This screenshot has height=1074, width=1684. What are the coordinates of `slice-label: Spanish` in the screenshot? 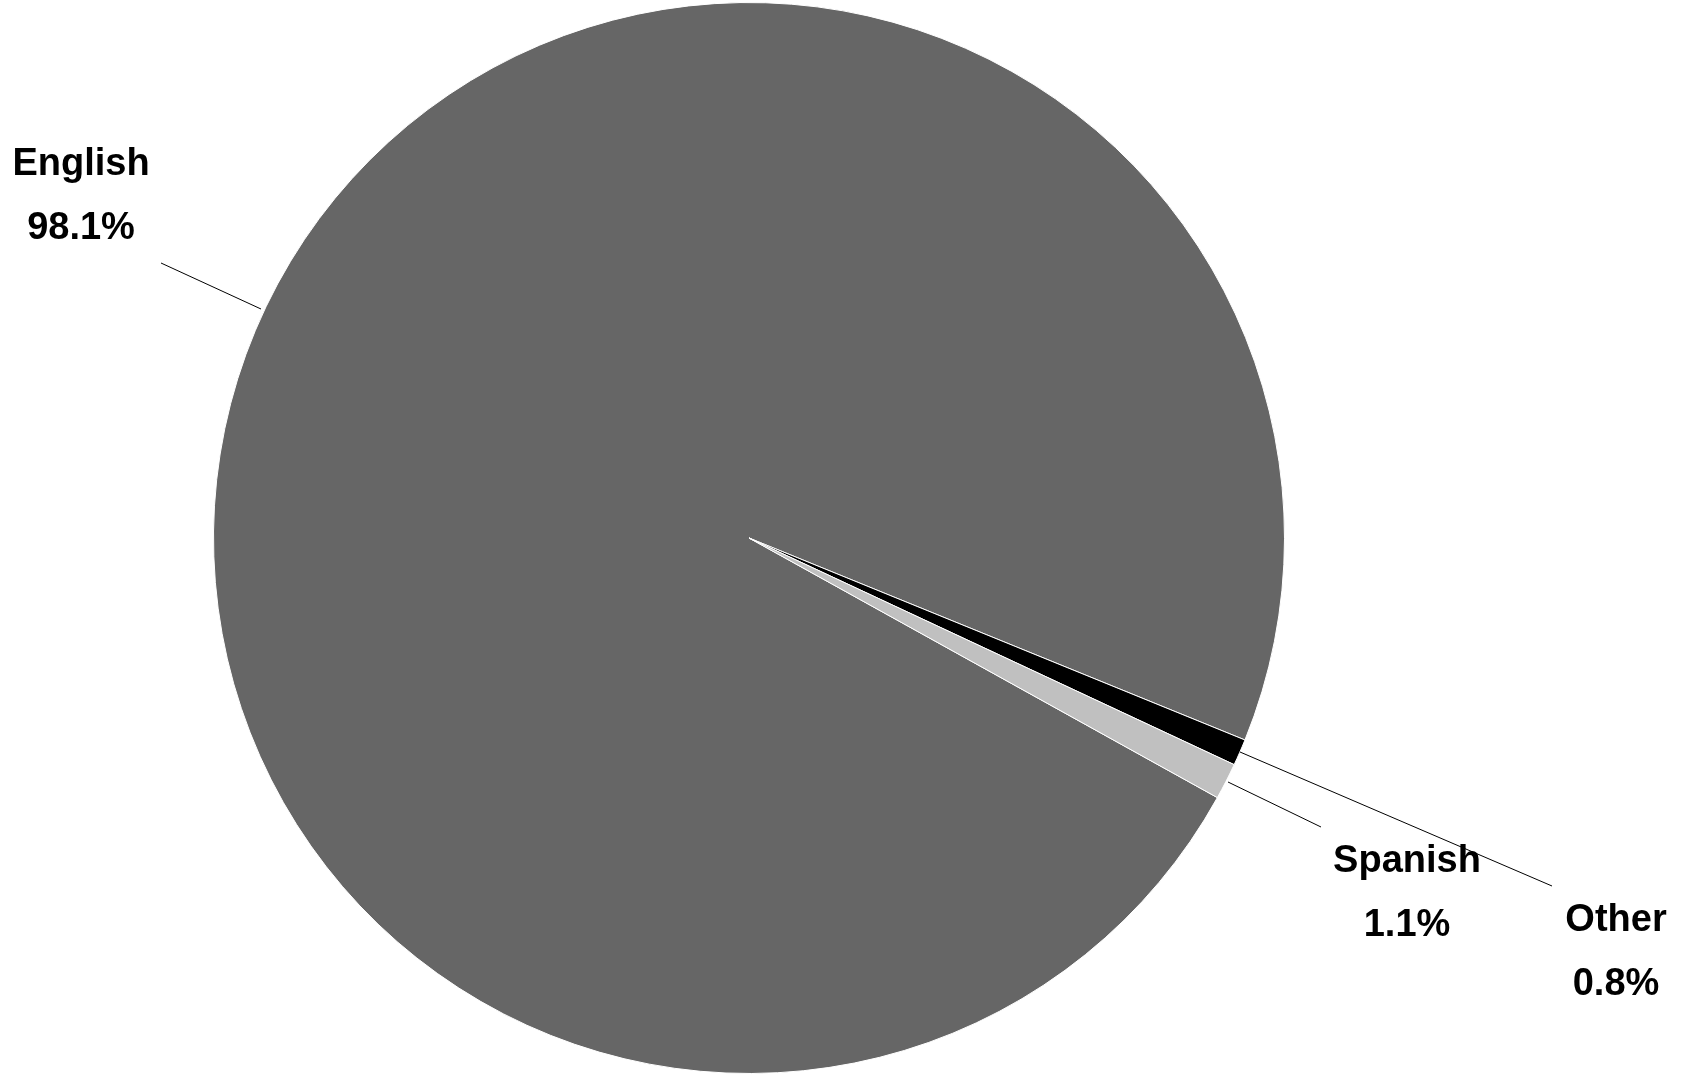 It's located at (1407, 859).